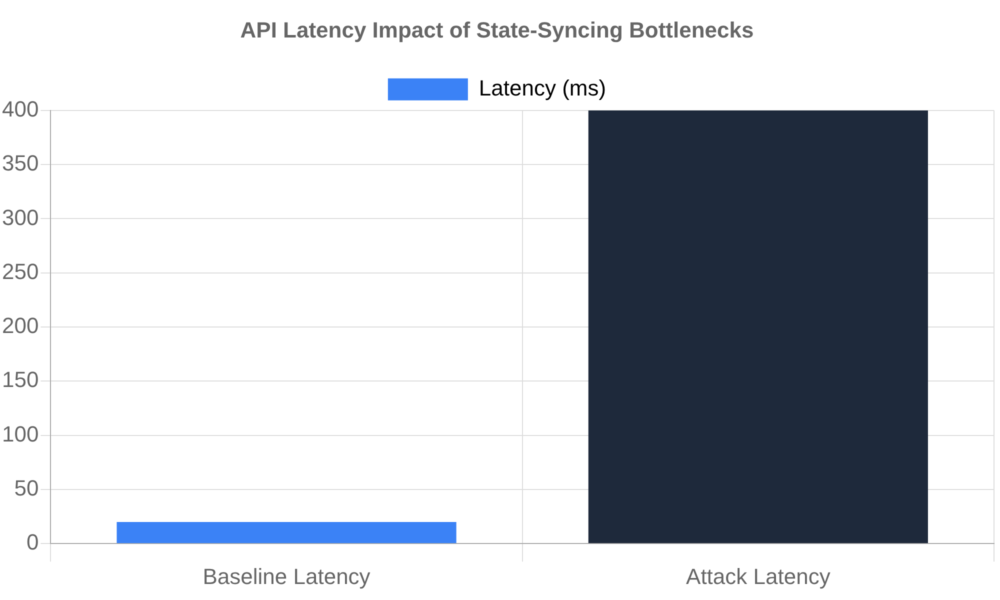 The height and width of the screenshot is (600, 1000). Describe the element at coordinates (20, 217) in the screenshot. I see `y-tick-label: 300` at that location.